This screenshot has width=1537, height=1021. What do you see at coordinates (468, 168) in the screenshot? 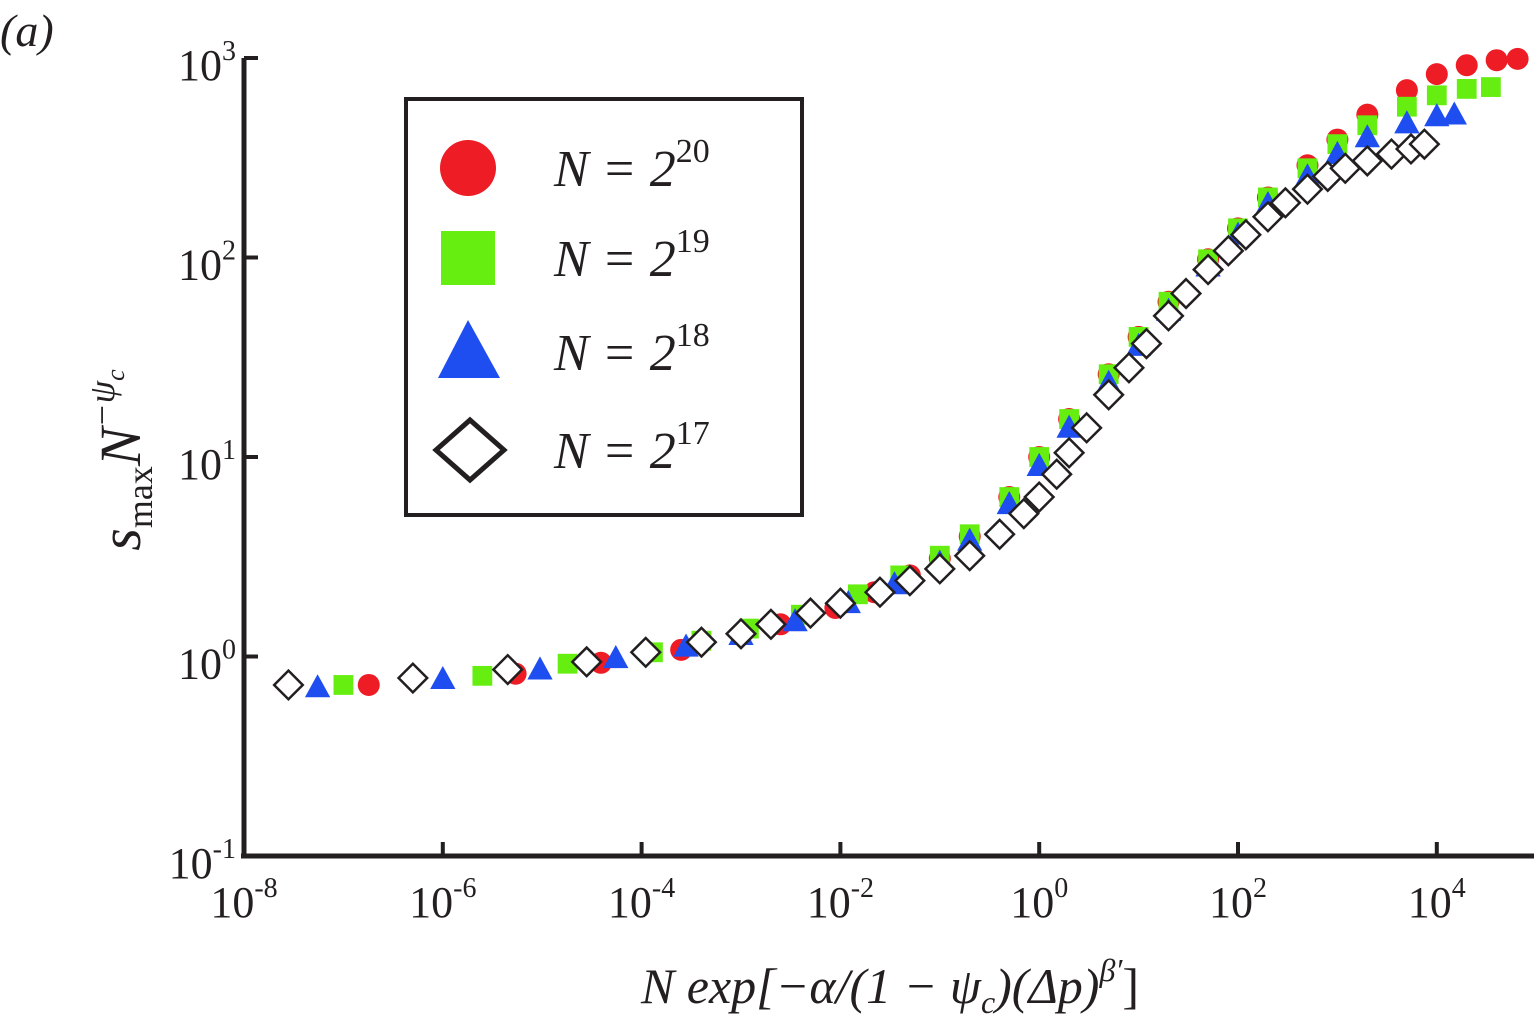
I see `legend-marker-circle` at bounding box center [468, 168].